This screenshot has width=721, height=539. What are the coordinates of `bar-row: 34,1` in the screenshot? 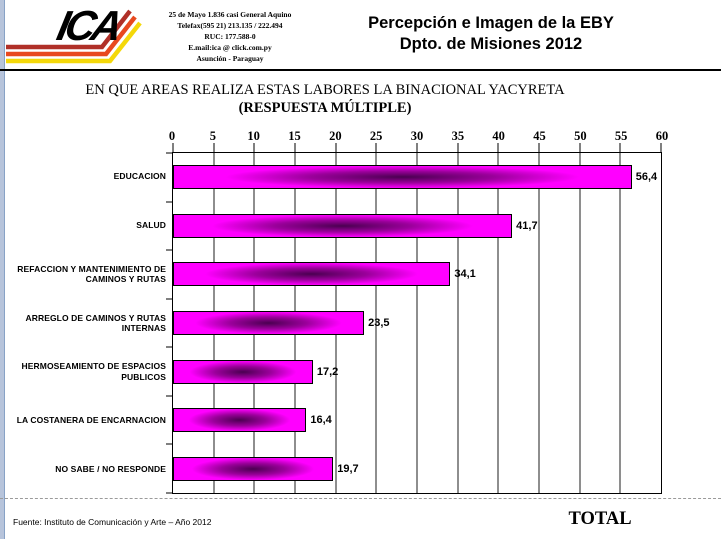 It's located at (417, 274).